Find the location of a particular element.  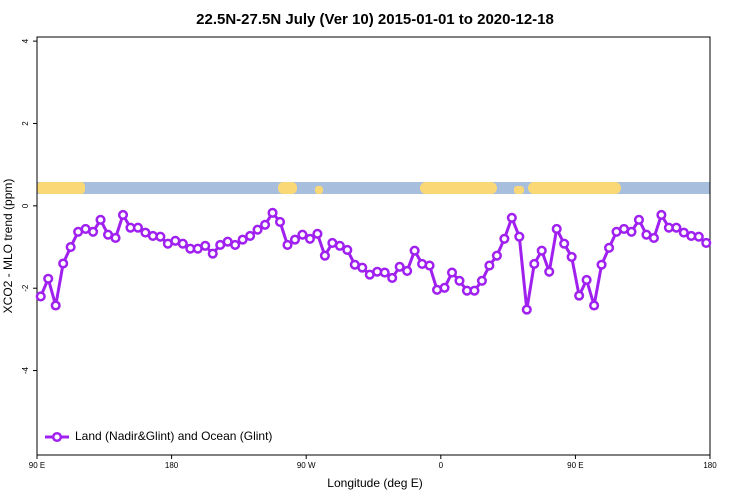

legend-marker is located at coordinates (57, 437).